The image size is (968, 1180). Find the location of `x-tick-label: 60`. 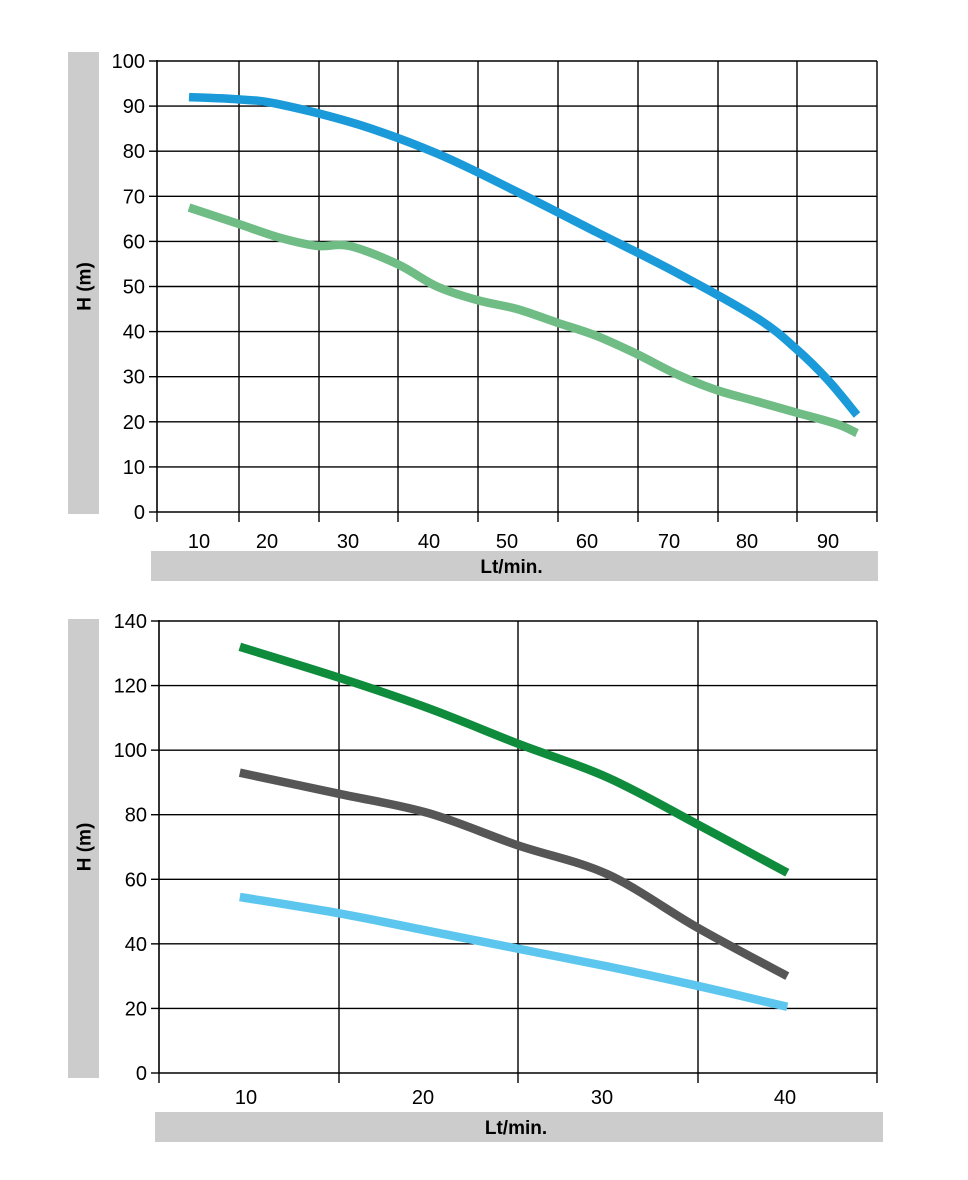

x-tick-label: 60 is located at coordinates (587, 542).